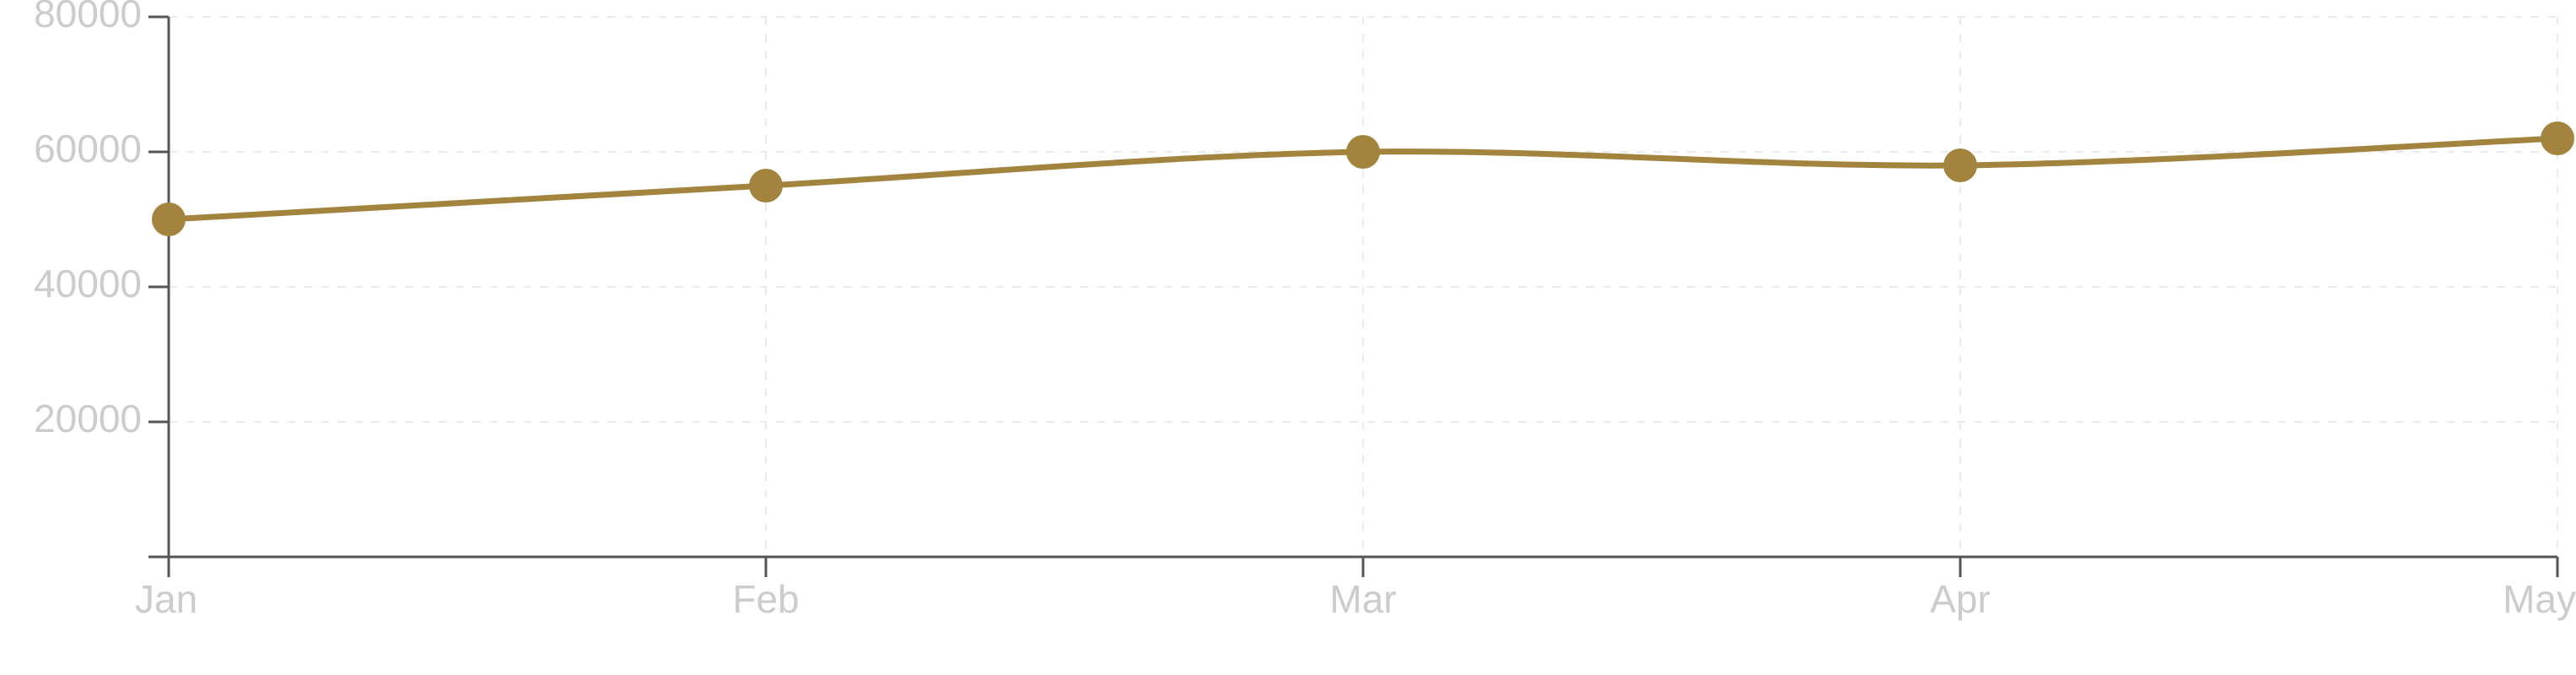 This screenshot has width=2576, height=675. Describe the element at coordinates (88, 148) in the screenshot. I see `y-tick-label: 60000` at that location.